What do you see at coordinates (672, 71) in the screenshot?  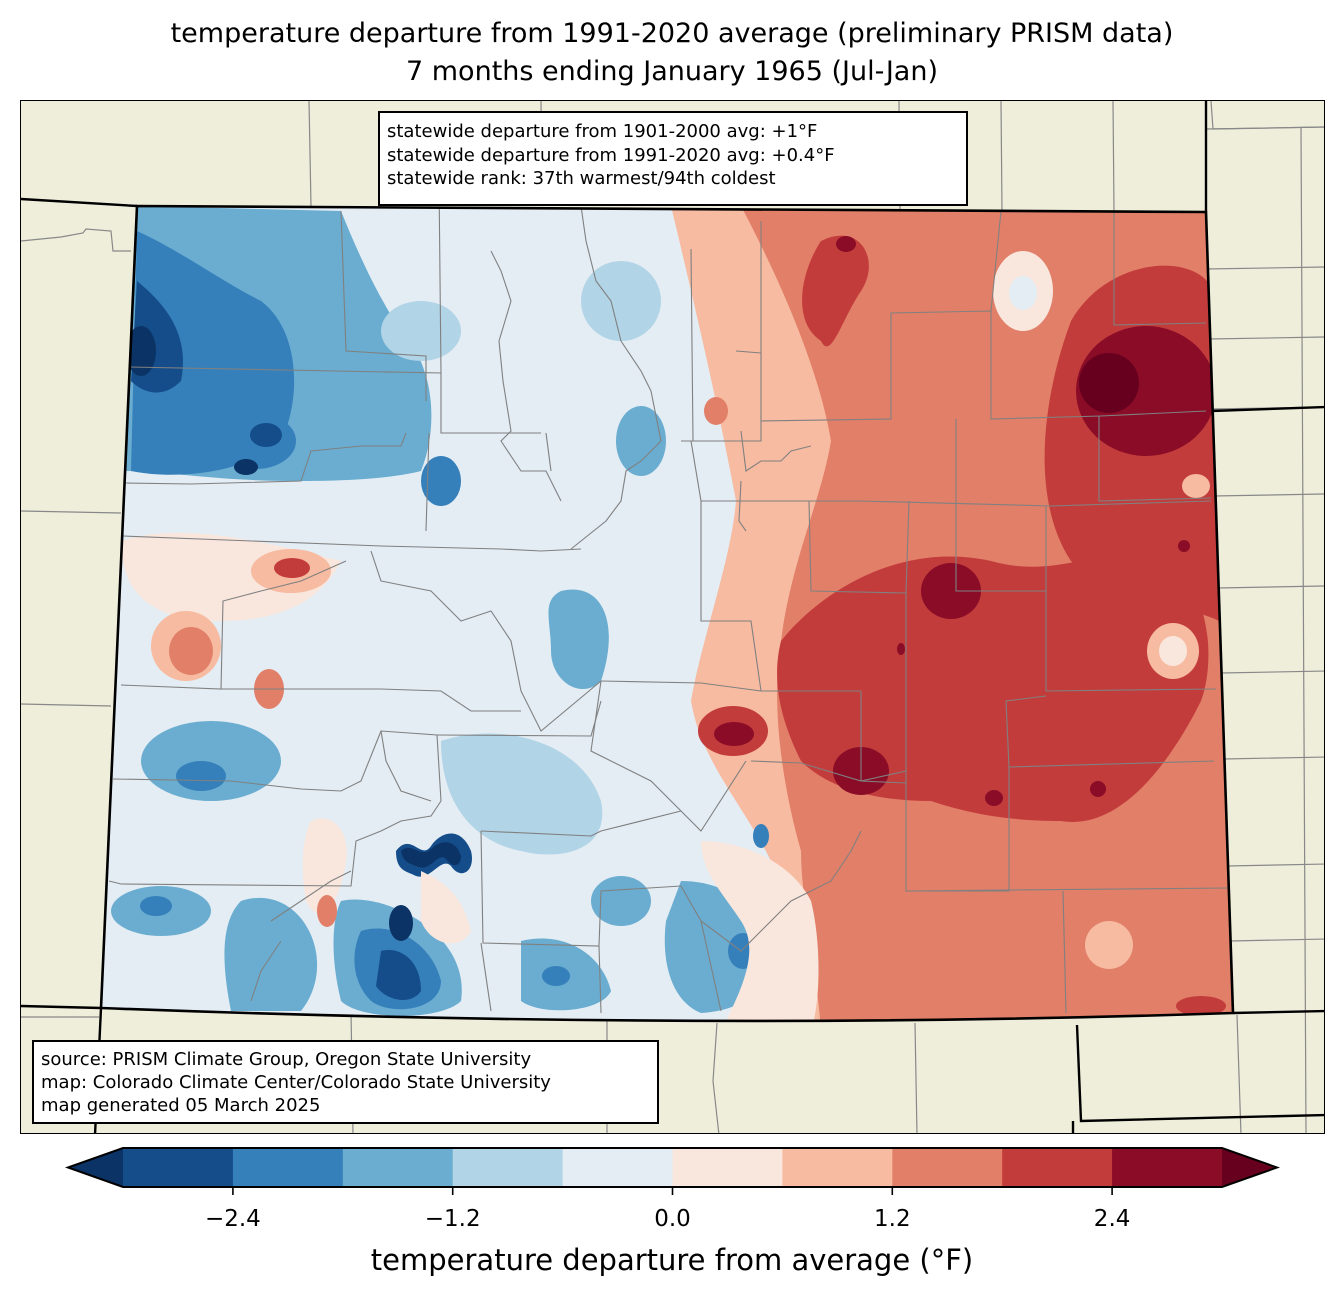 I see `map-title-line-2: 7 months ending January 1965 (Jul-Jan)` at bounding box center [672, 71].